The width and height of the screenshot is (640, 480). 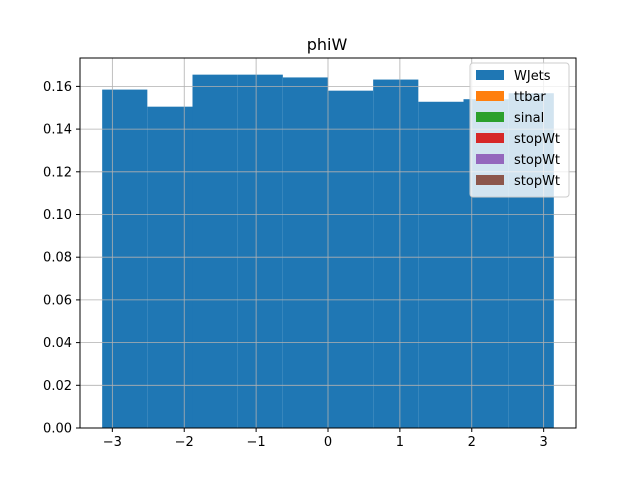 I want to click on legend: WJets ttbar sinal stopWt stopWt stopWt, so click(x=519, y=130).